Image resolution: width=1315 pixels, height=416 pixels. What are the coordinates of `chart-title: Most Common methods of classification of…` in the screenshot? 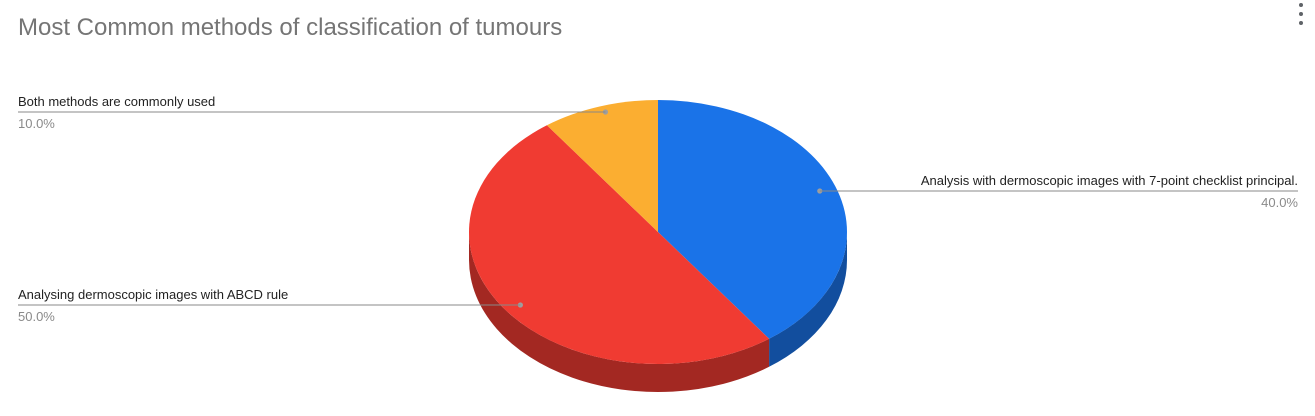 It's located at (290, 27).